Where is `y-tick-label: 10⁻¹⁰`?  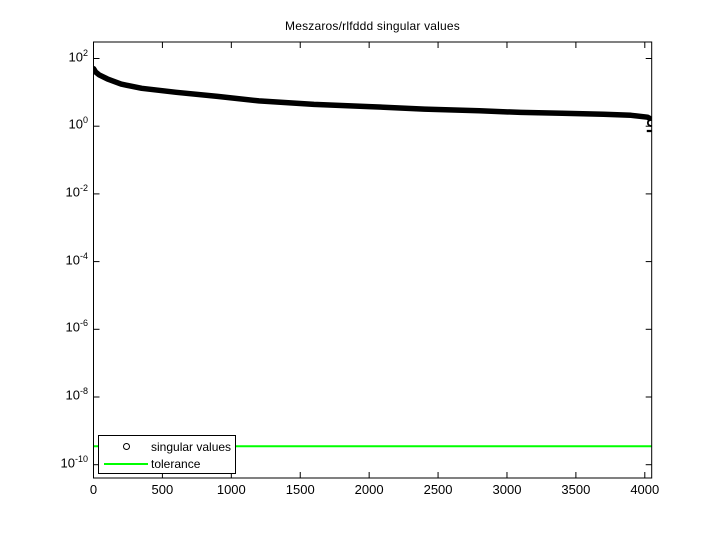 y-tick-label: 10⁻¹⁰ is located at coordinates (74, 462).